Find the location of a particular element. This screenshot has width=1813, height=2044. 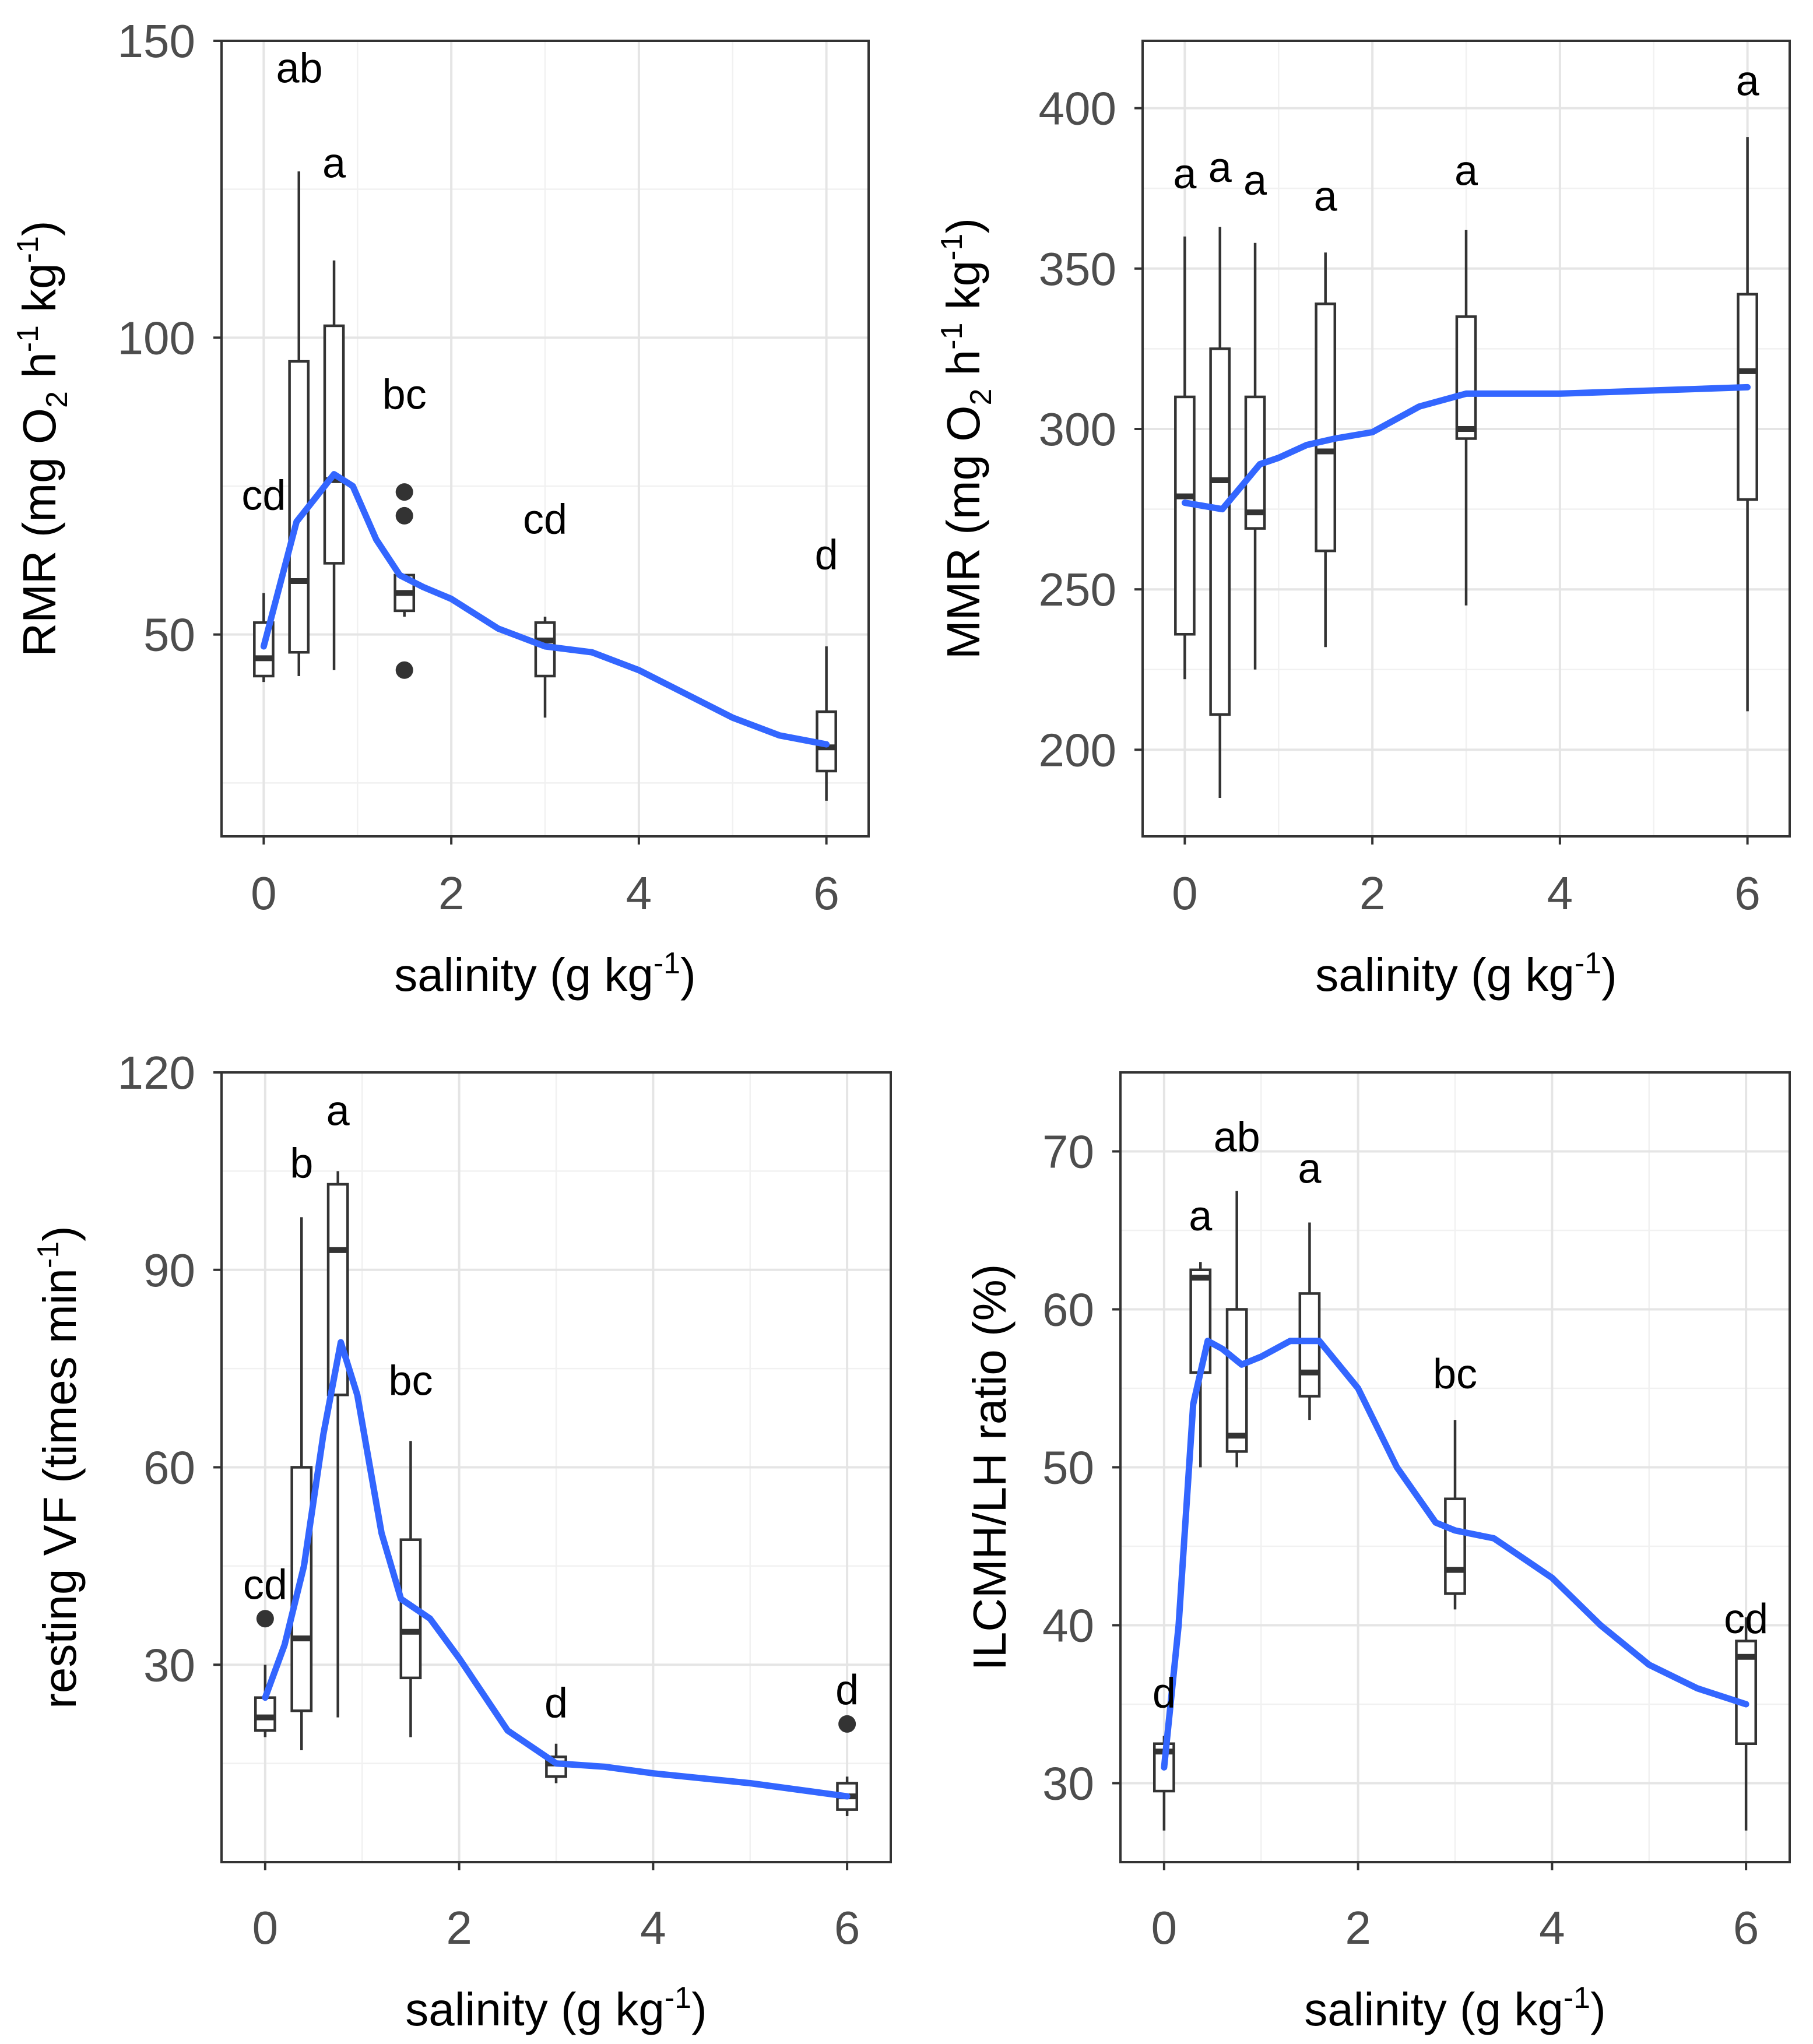

y-tick-label: 200 is located at coordinates (1077, 750).